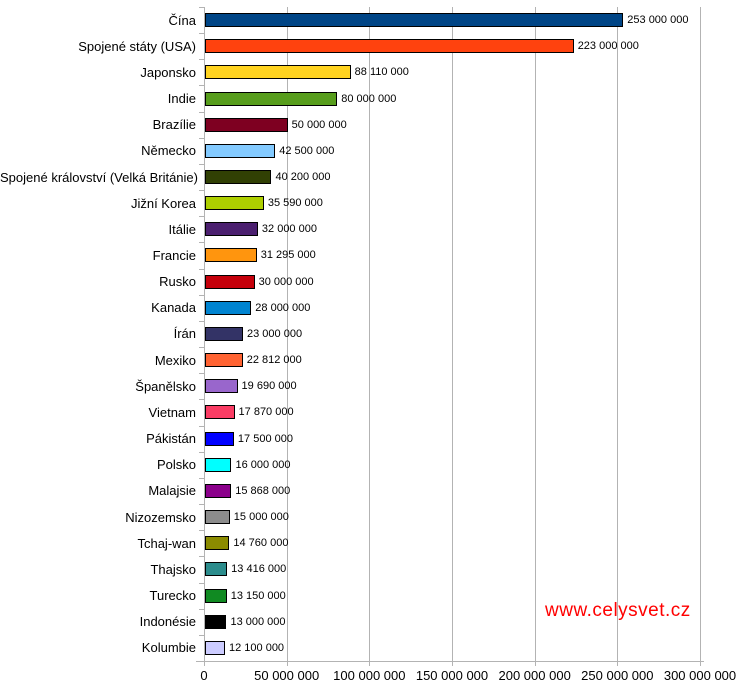  What do you see at coordinates (172, 491) in the screenshot?
I see `category-label: Malajsie` at bounding box center [172, 491].